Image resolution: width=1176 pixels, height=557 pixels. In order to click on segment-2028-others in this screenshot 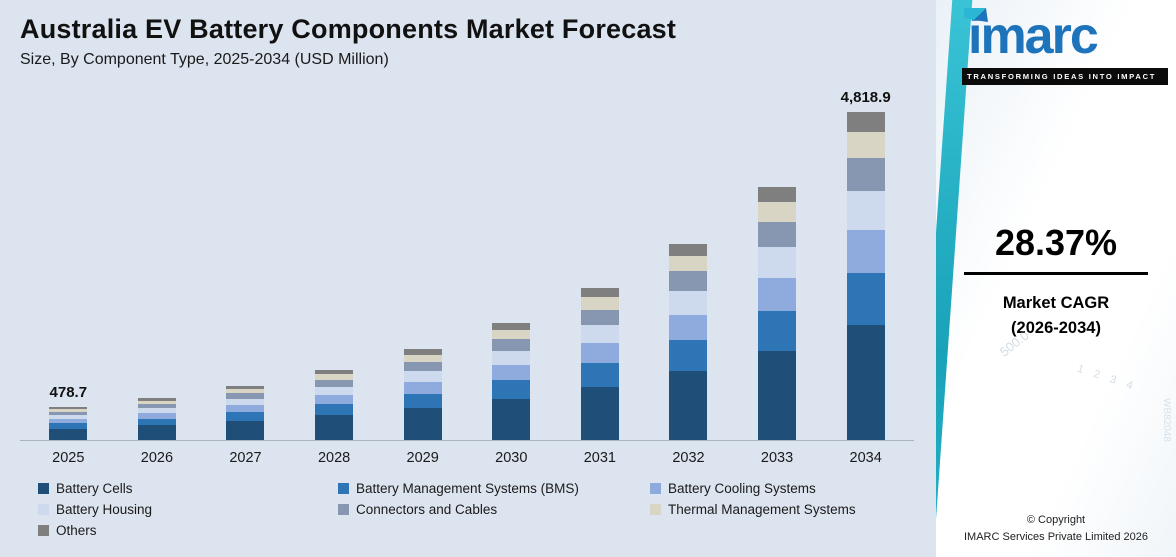, I will do `click(334, 371)`.